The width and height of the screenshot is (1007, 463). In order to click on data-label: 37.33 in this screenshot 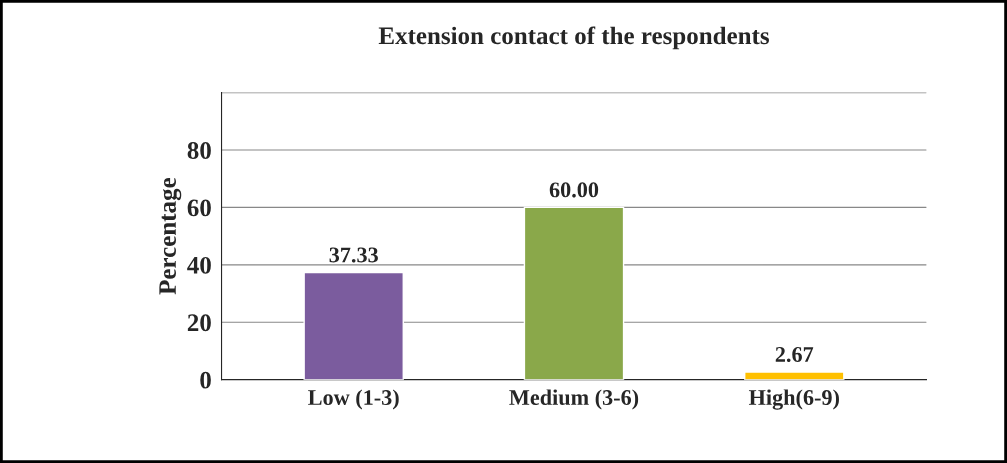, I will do `click(353, 255)`.